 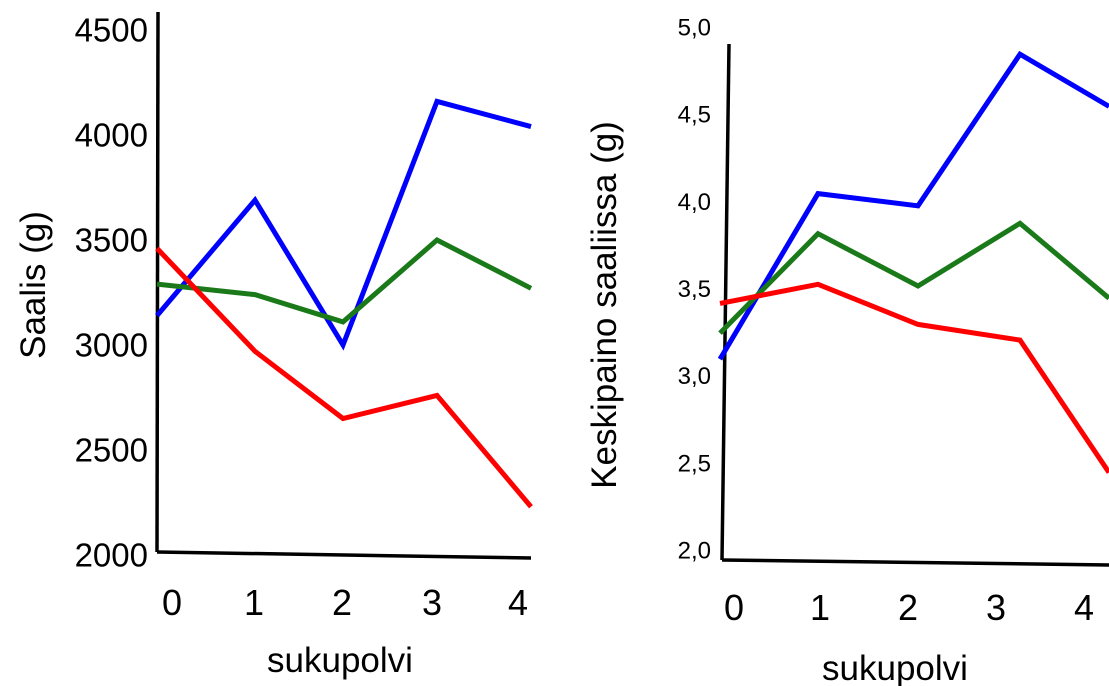 What do you see at coordinates (344, 555) in the screenshot?
I see `chart-catch-x-axis` at bounding box center [344, 555].